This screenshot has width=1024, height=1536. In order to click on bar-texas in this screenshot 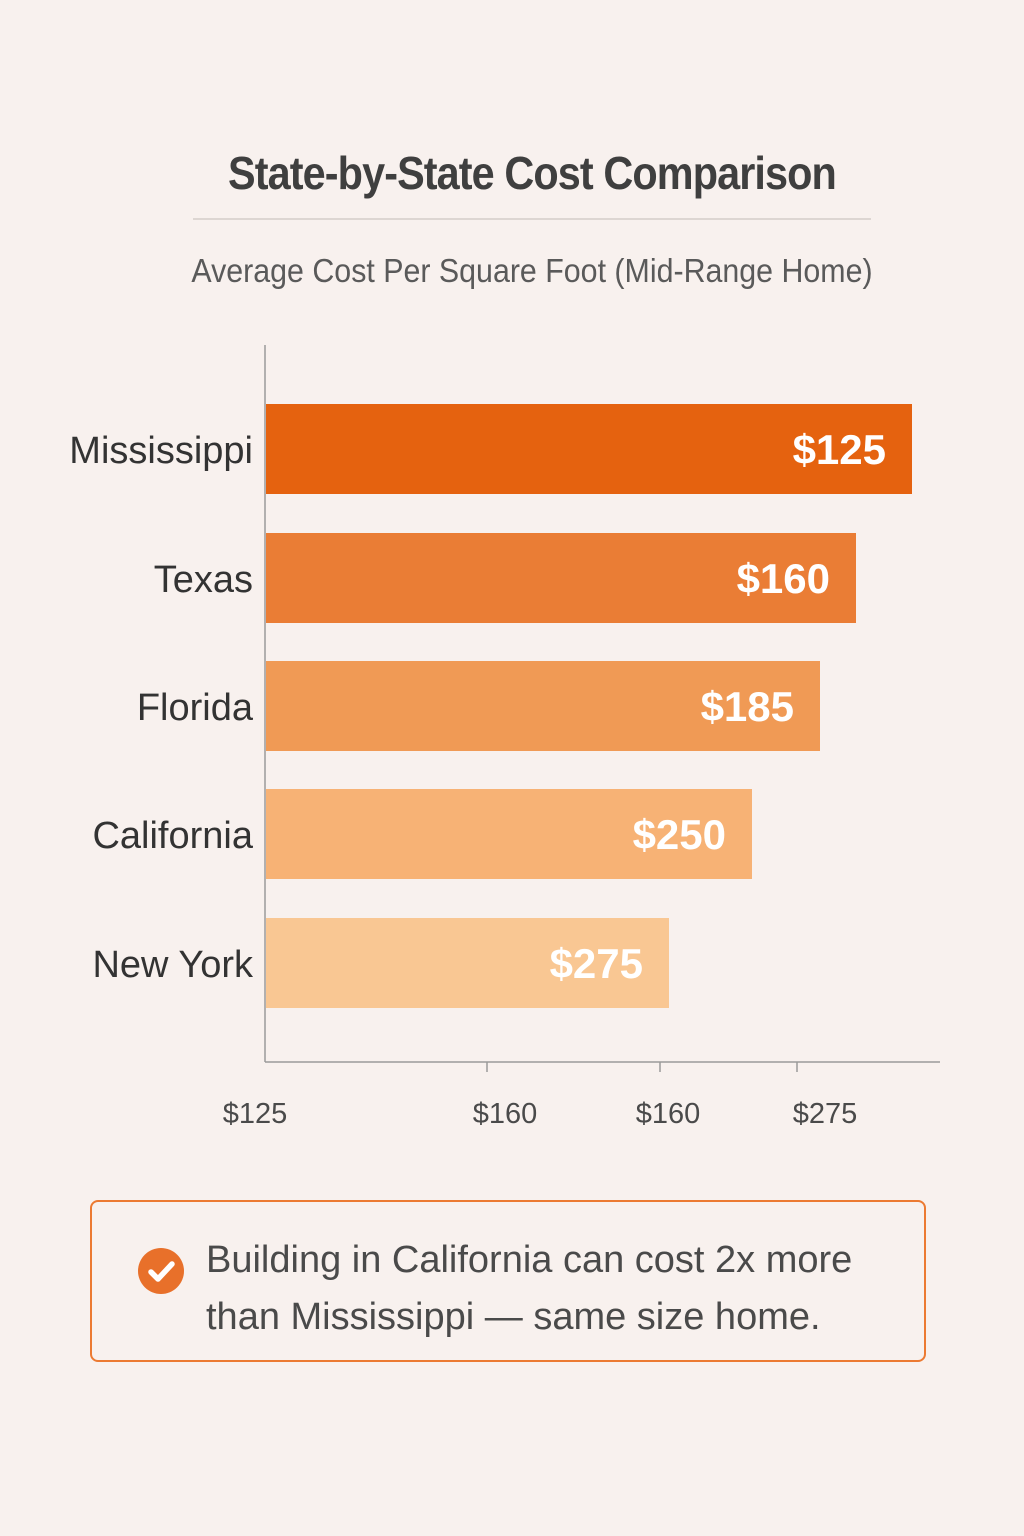, I will do `click(561, 578)`.